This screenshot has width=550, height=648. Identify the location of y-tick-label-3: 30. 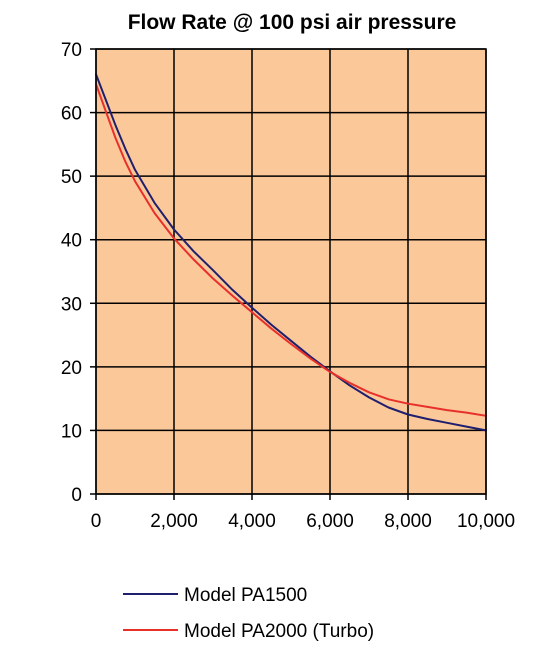
(71, 304).